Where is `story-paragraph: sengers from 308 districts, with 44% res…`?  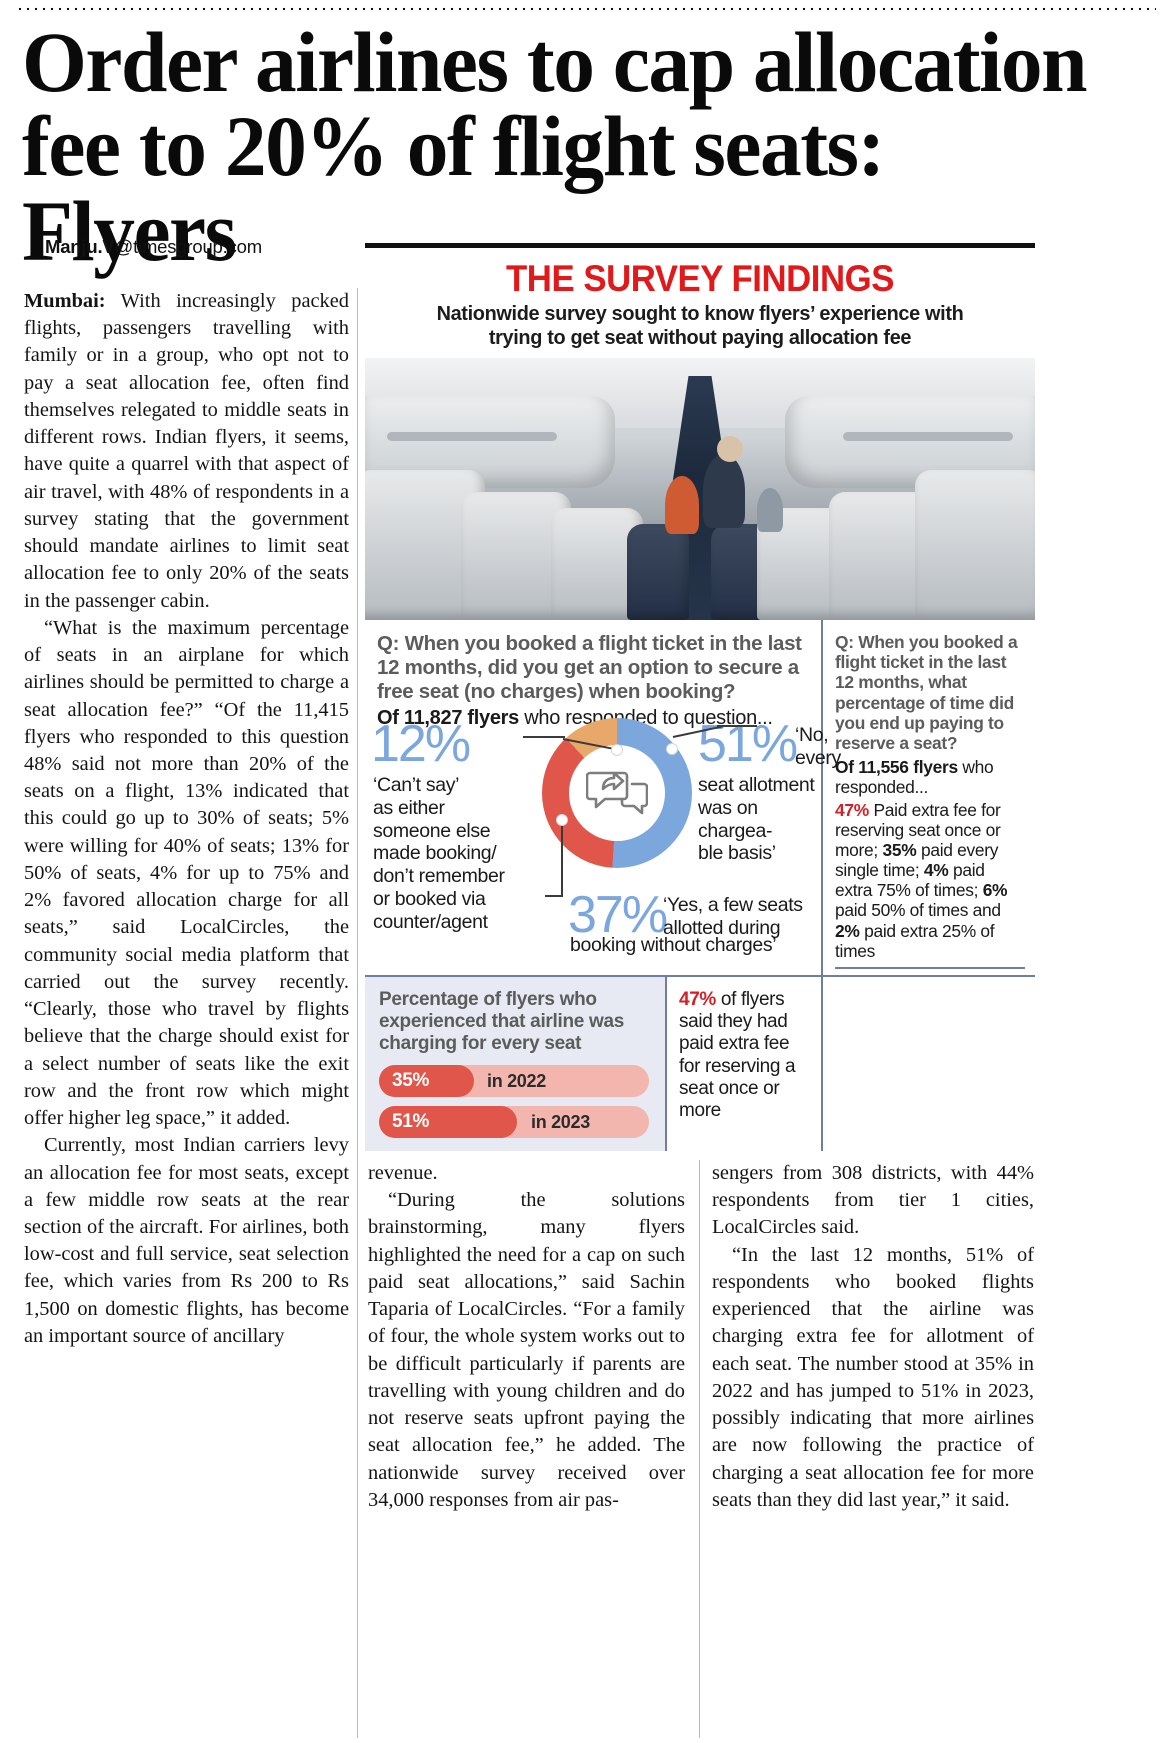 story-paragraph: sengers from 308 districts, with 44% res… is located at coordinates (873, 1200).